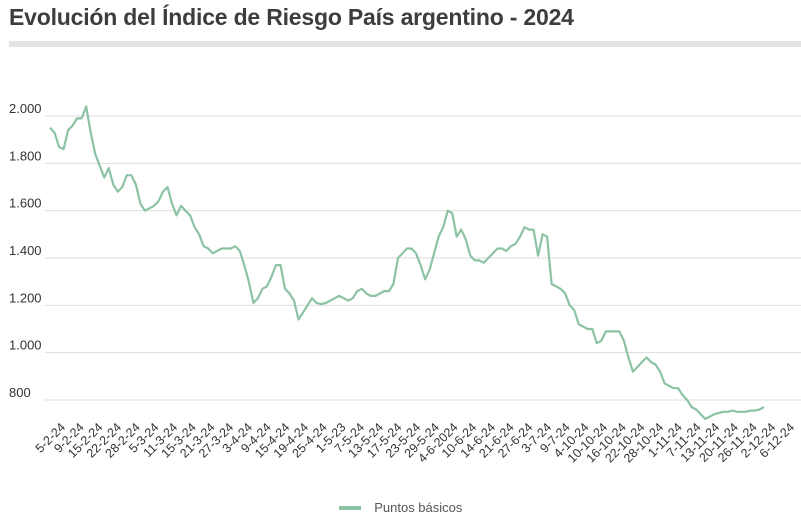  What do you see at coordinates (25, 345) in the screenshot?
I see `y-tick-label: 1.000` at bounding box center [25, 345].